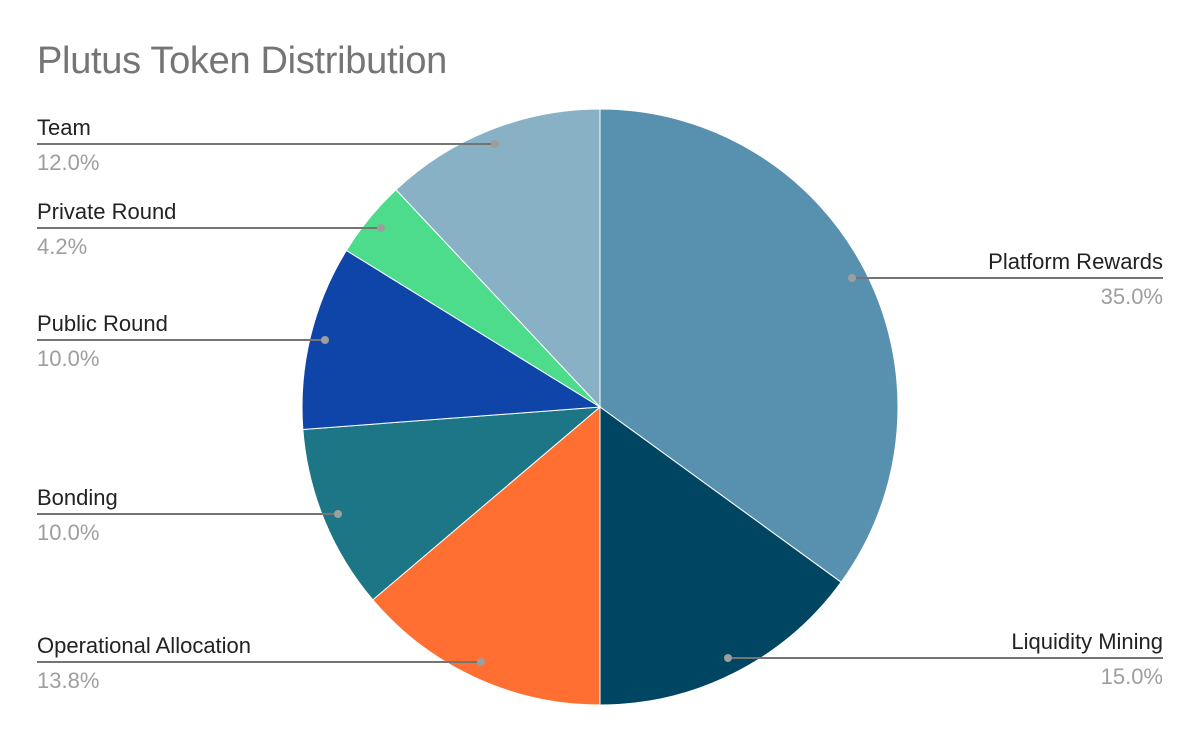 The image size is (1200, 742). I want to click on slice-label-operational-allocation: Operational Allocation 13.8%, so click(261, 663).